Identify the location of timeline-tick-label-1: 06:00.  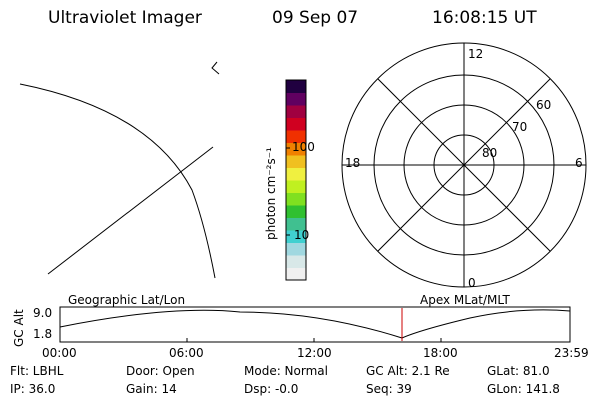
(186, 353).